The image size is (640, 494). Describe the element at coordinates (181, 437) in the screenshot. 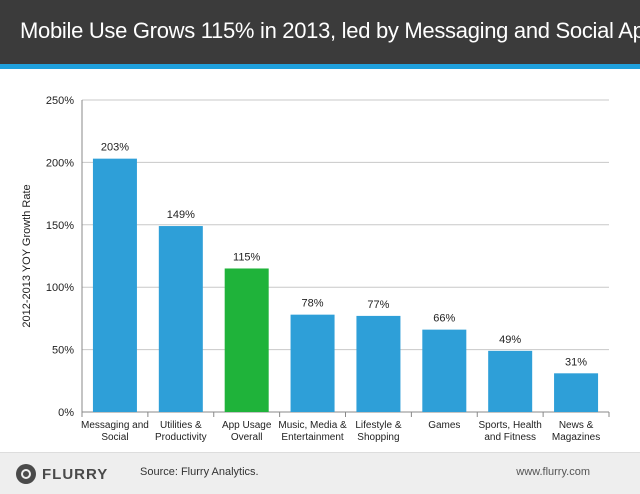

I see `category-label-line: Productivity` at that location.